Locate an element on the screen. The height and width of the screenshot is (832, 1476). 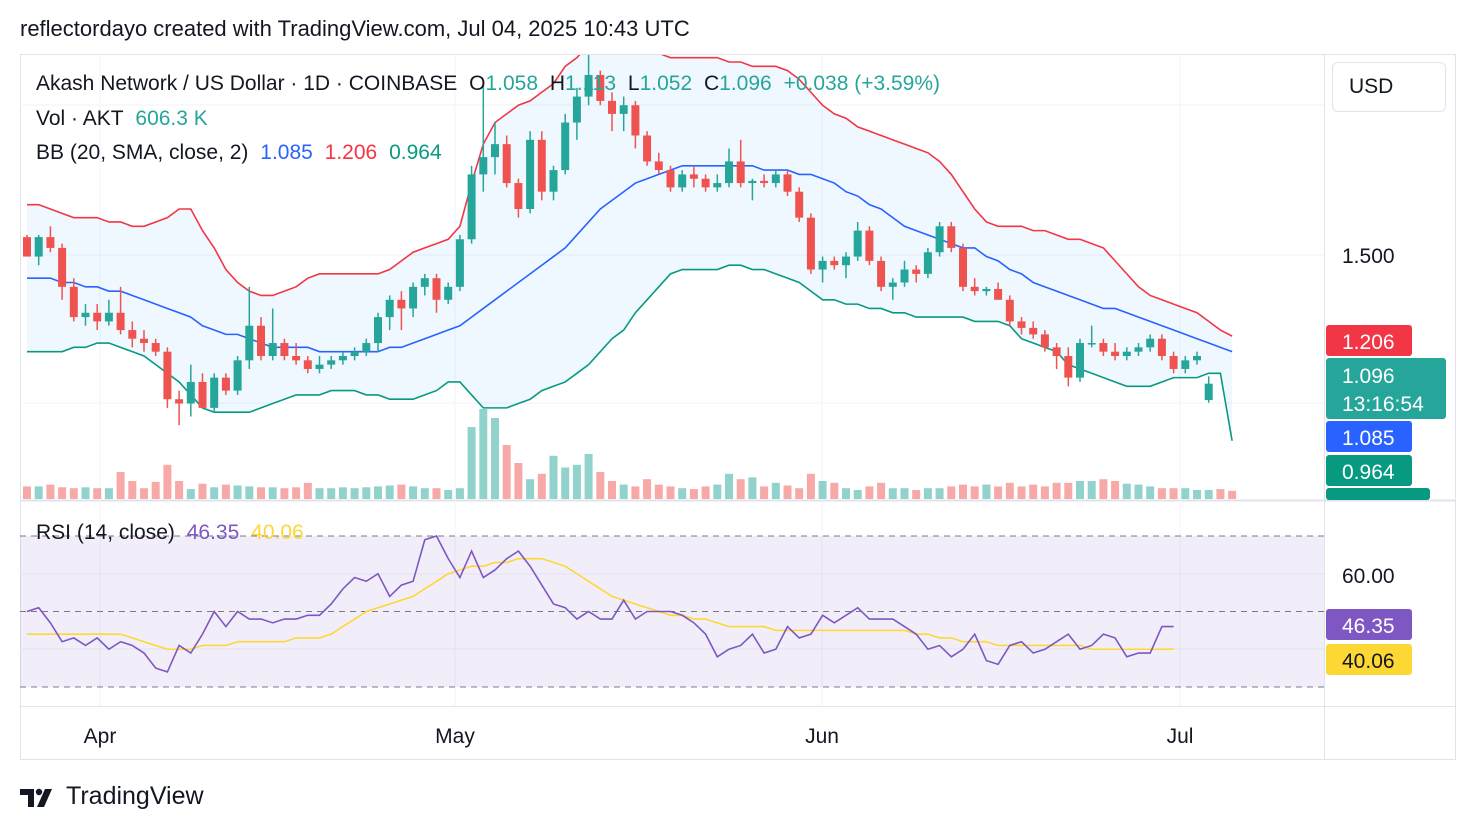
volume-bars is located at coordinates (630, 454).